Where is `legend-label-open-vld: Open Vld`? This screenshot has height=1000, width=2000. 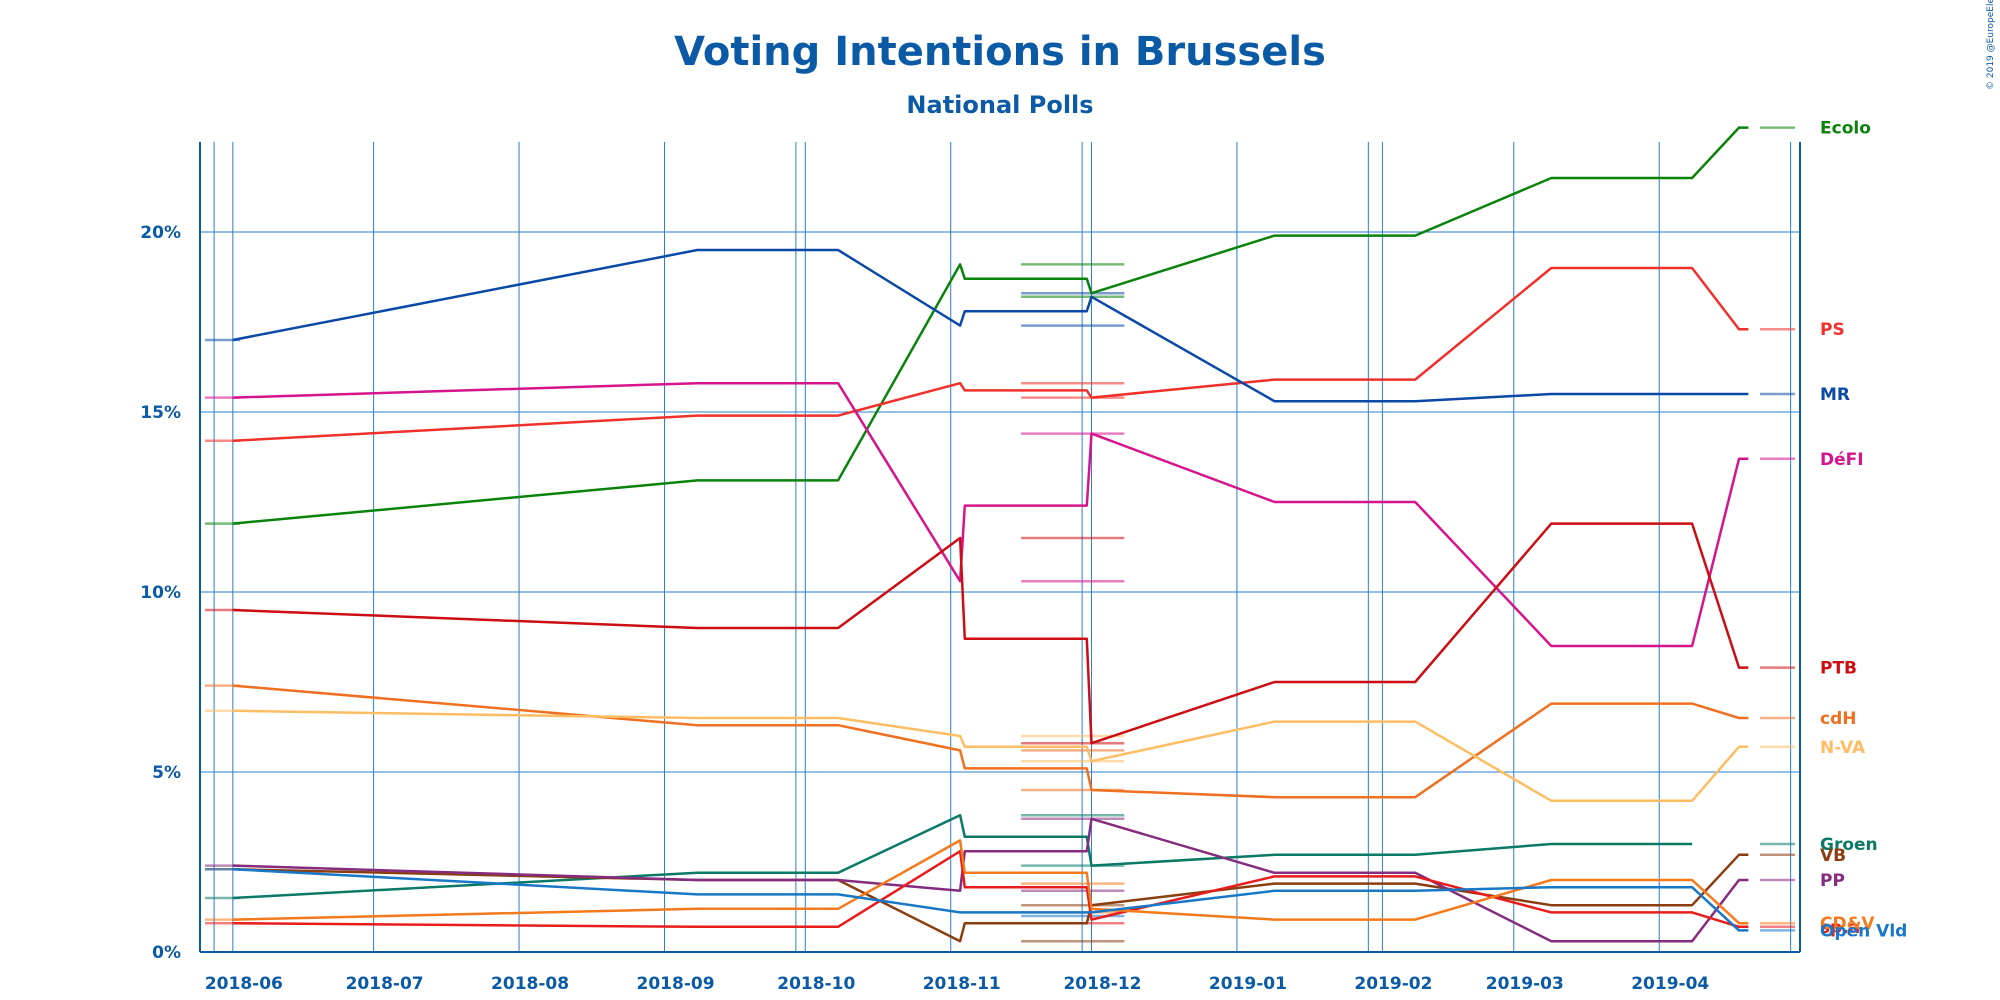
legend-label-open-vld: Open Vld is located at coordinates (1863, 931).